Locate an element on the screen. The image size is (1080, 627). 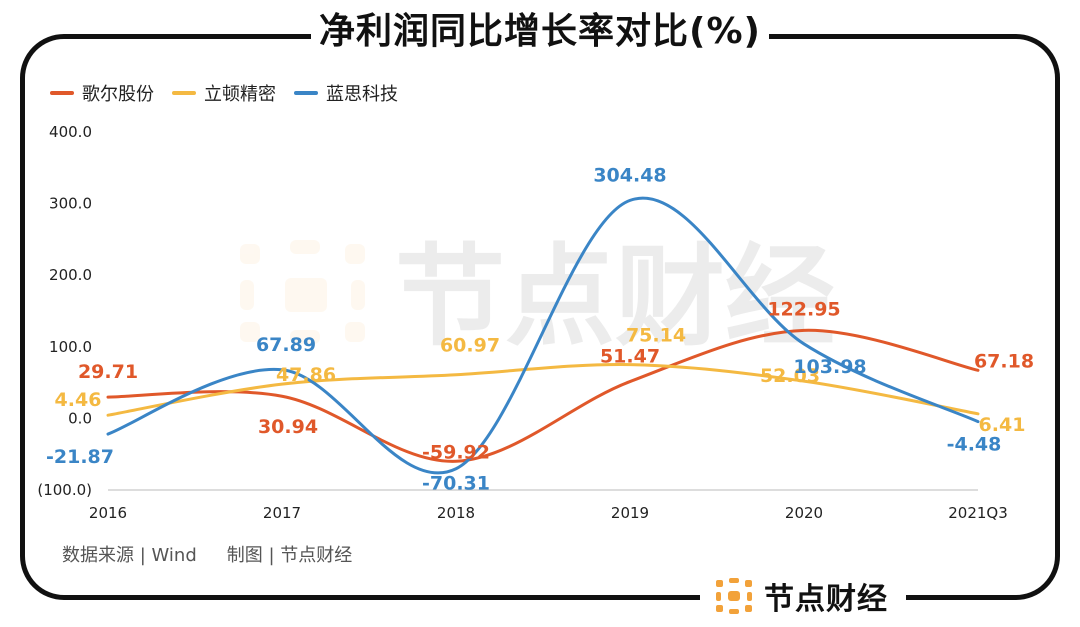
legend-label: 蓝思科技 is located at coordinates (362, 94).